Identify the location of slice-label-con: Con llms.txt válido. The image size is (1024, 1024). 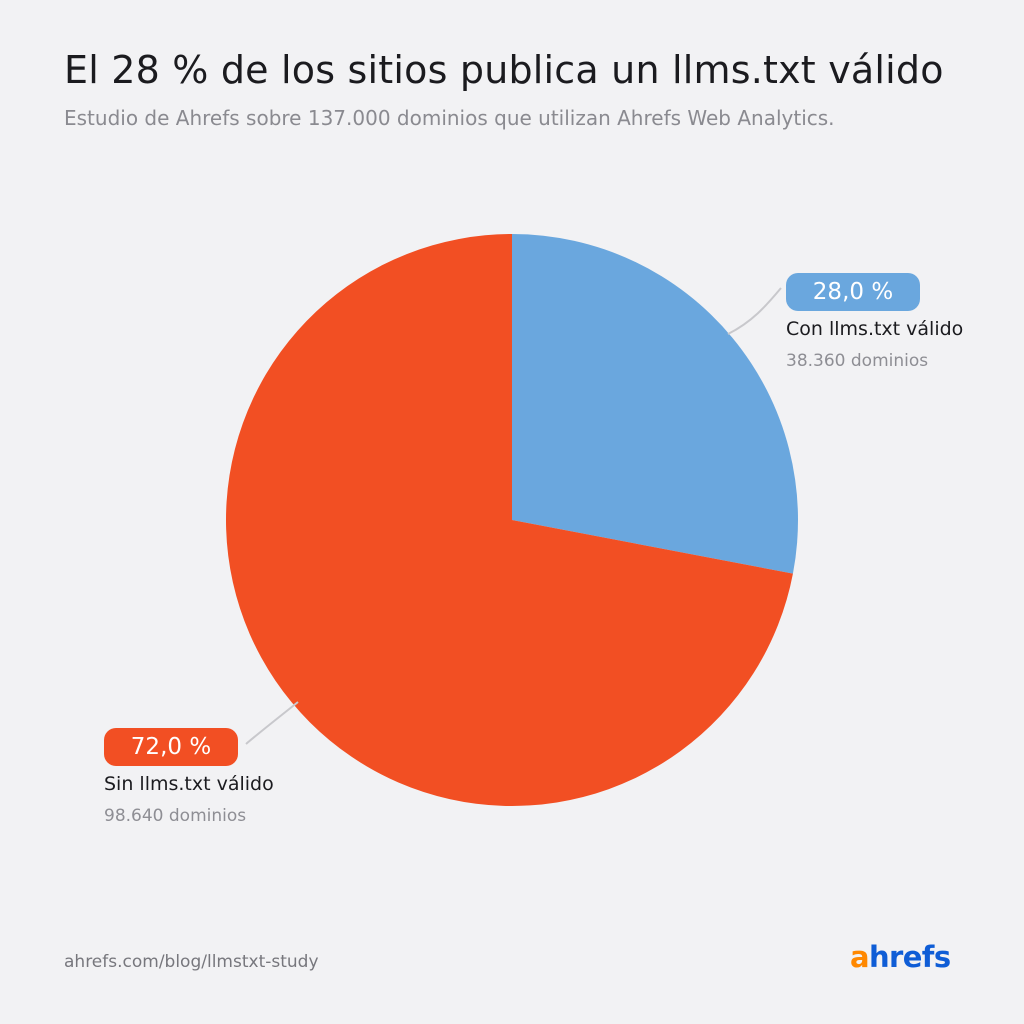
(875, 329).